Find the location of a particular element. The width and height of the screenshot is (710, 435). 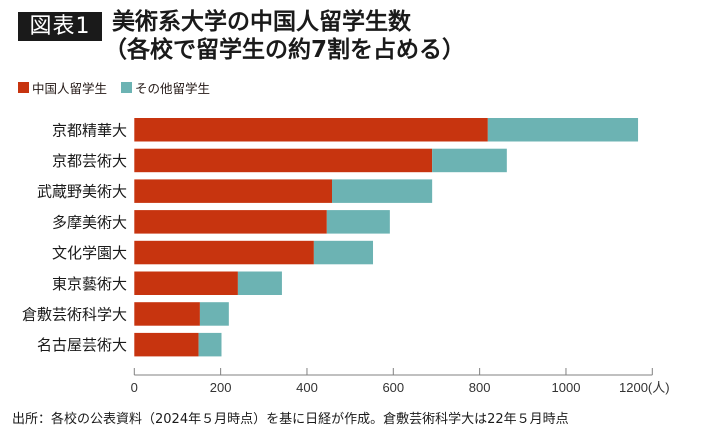

legend-label-chinese: 中国人留学生 is located at coordinates (70, 88).